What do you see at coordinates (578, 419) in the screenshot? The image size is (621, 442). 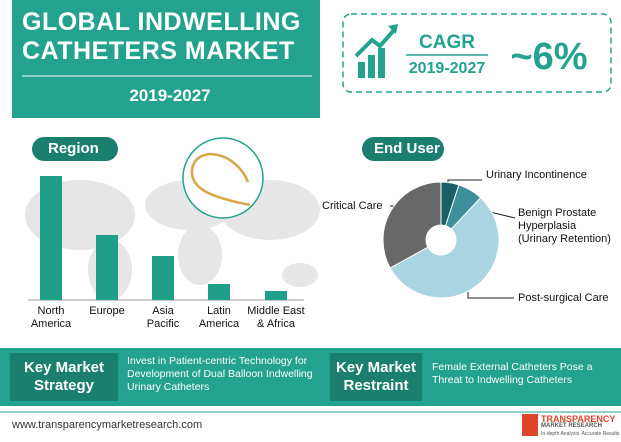 I see `logo-text: TRANSPARENCY` at bounding box center [578, 419].